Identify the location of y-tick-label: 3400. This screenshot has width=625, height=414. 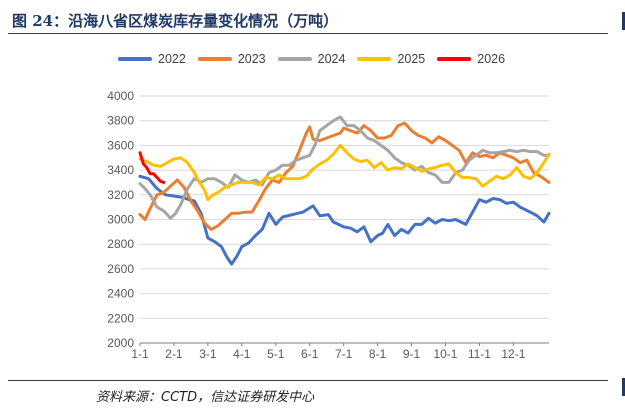
(120, 170).